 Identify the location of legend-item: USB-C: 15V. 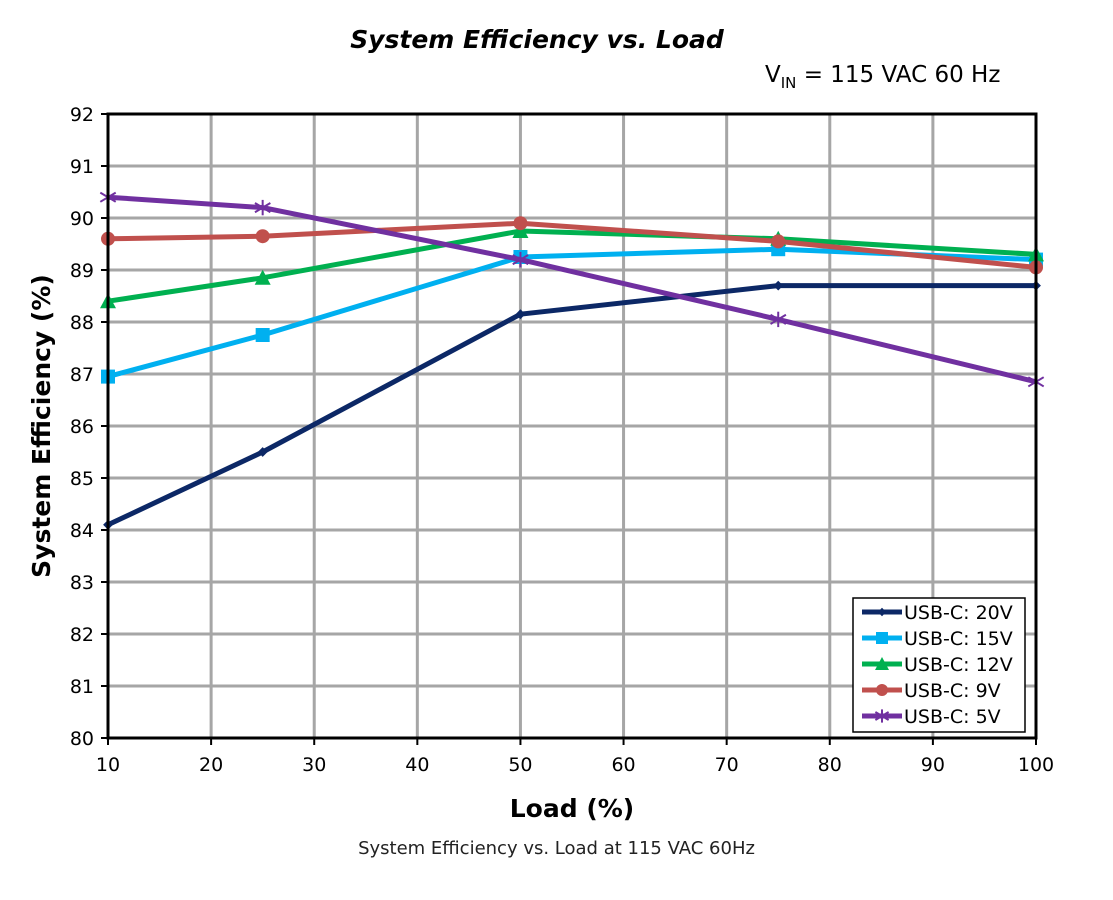
(937, 639).